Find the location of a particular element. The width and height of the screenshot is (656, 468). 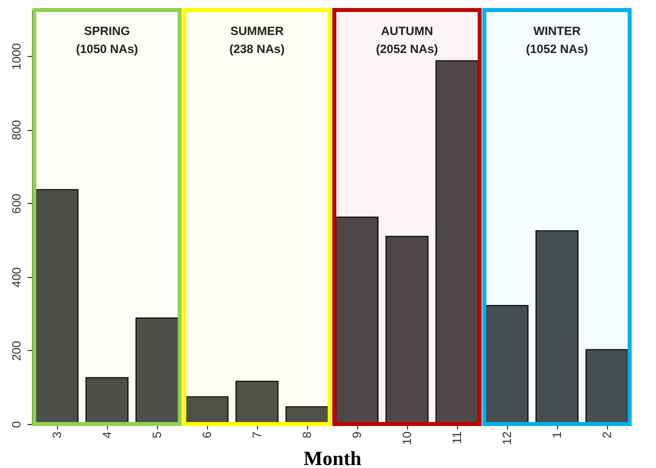

x-tick-label: 2 is located at coordinates (607, 434).